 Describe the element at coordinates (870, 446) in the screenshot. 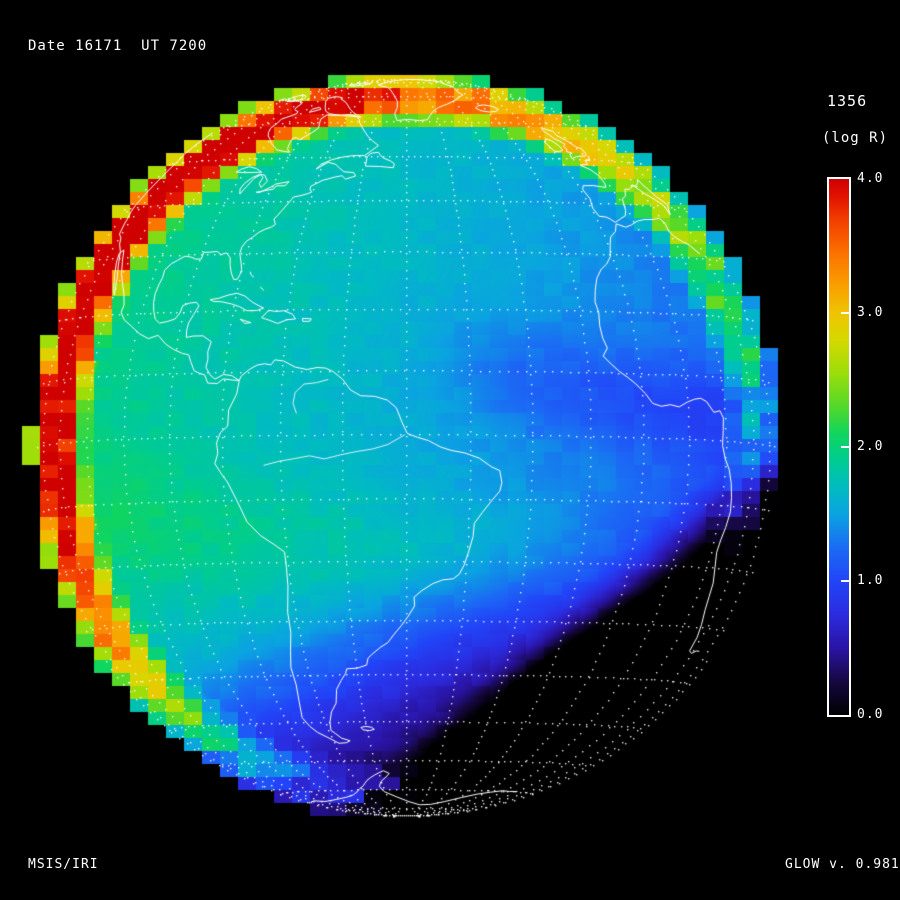

I see `colorbar-tick-label: 2.0` at that location.